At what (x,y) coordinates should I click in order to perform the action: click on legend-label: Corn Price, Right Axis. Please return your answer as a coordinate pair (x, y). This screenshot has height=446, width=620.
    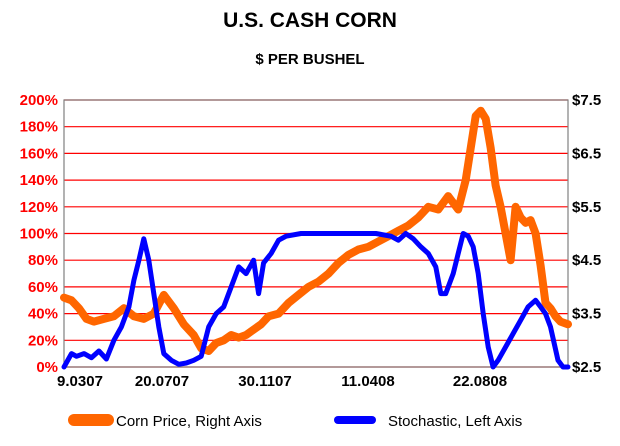
    Looking at the image, I should click on (189, 421).